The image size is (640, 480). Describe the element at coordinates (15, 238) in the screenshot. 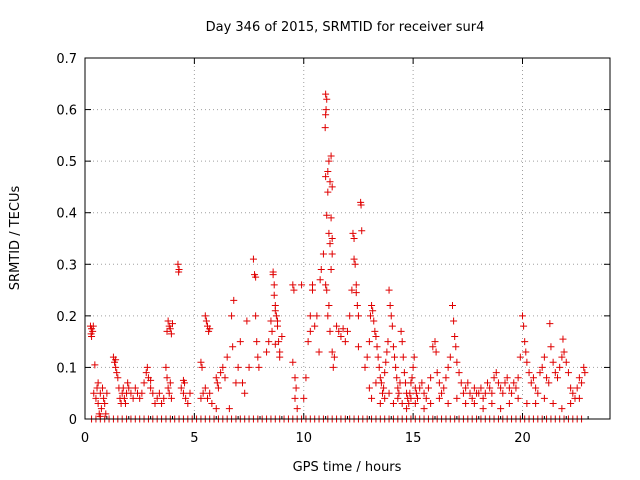

I see `y-axis-label: SRMTID / TECUs` at that location.